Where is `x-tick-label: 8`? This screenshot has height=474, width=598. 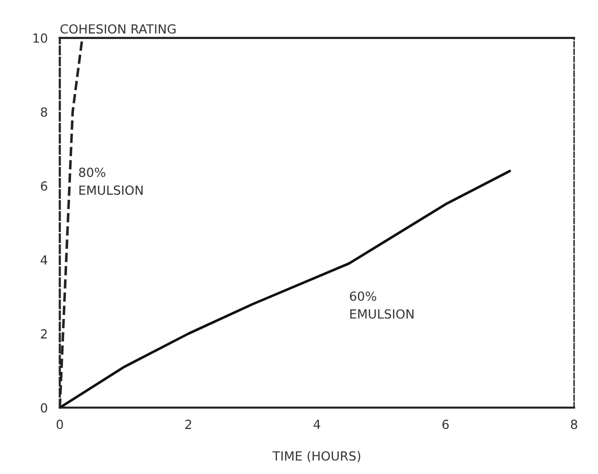
x-tick-label: 8 is located at coordinates (574, 425).